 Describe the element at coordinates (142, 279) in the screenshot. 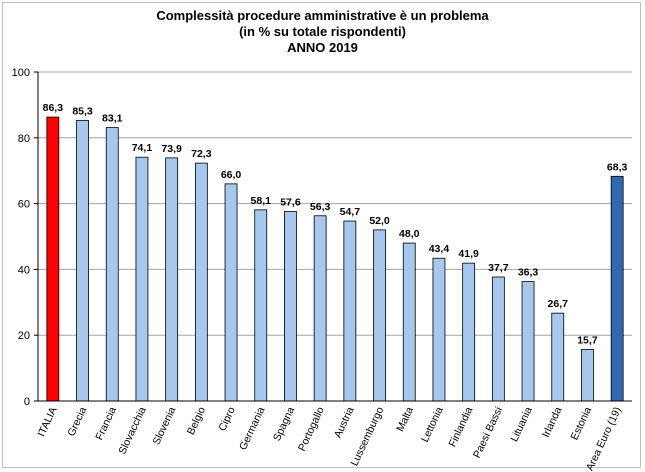

I see `bar-slovacchia` at that location.